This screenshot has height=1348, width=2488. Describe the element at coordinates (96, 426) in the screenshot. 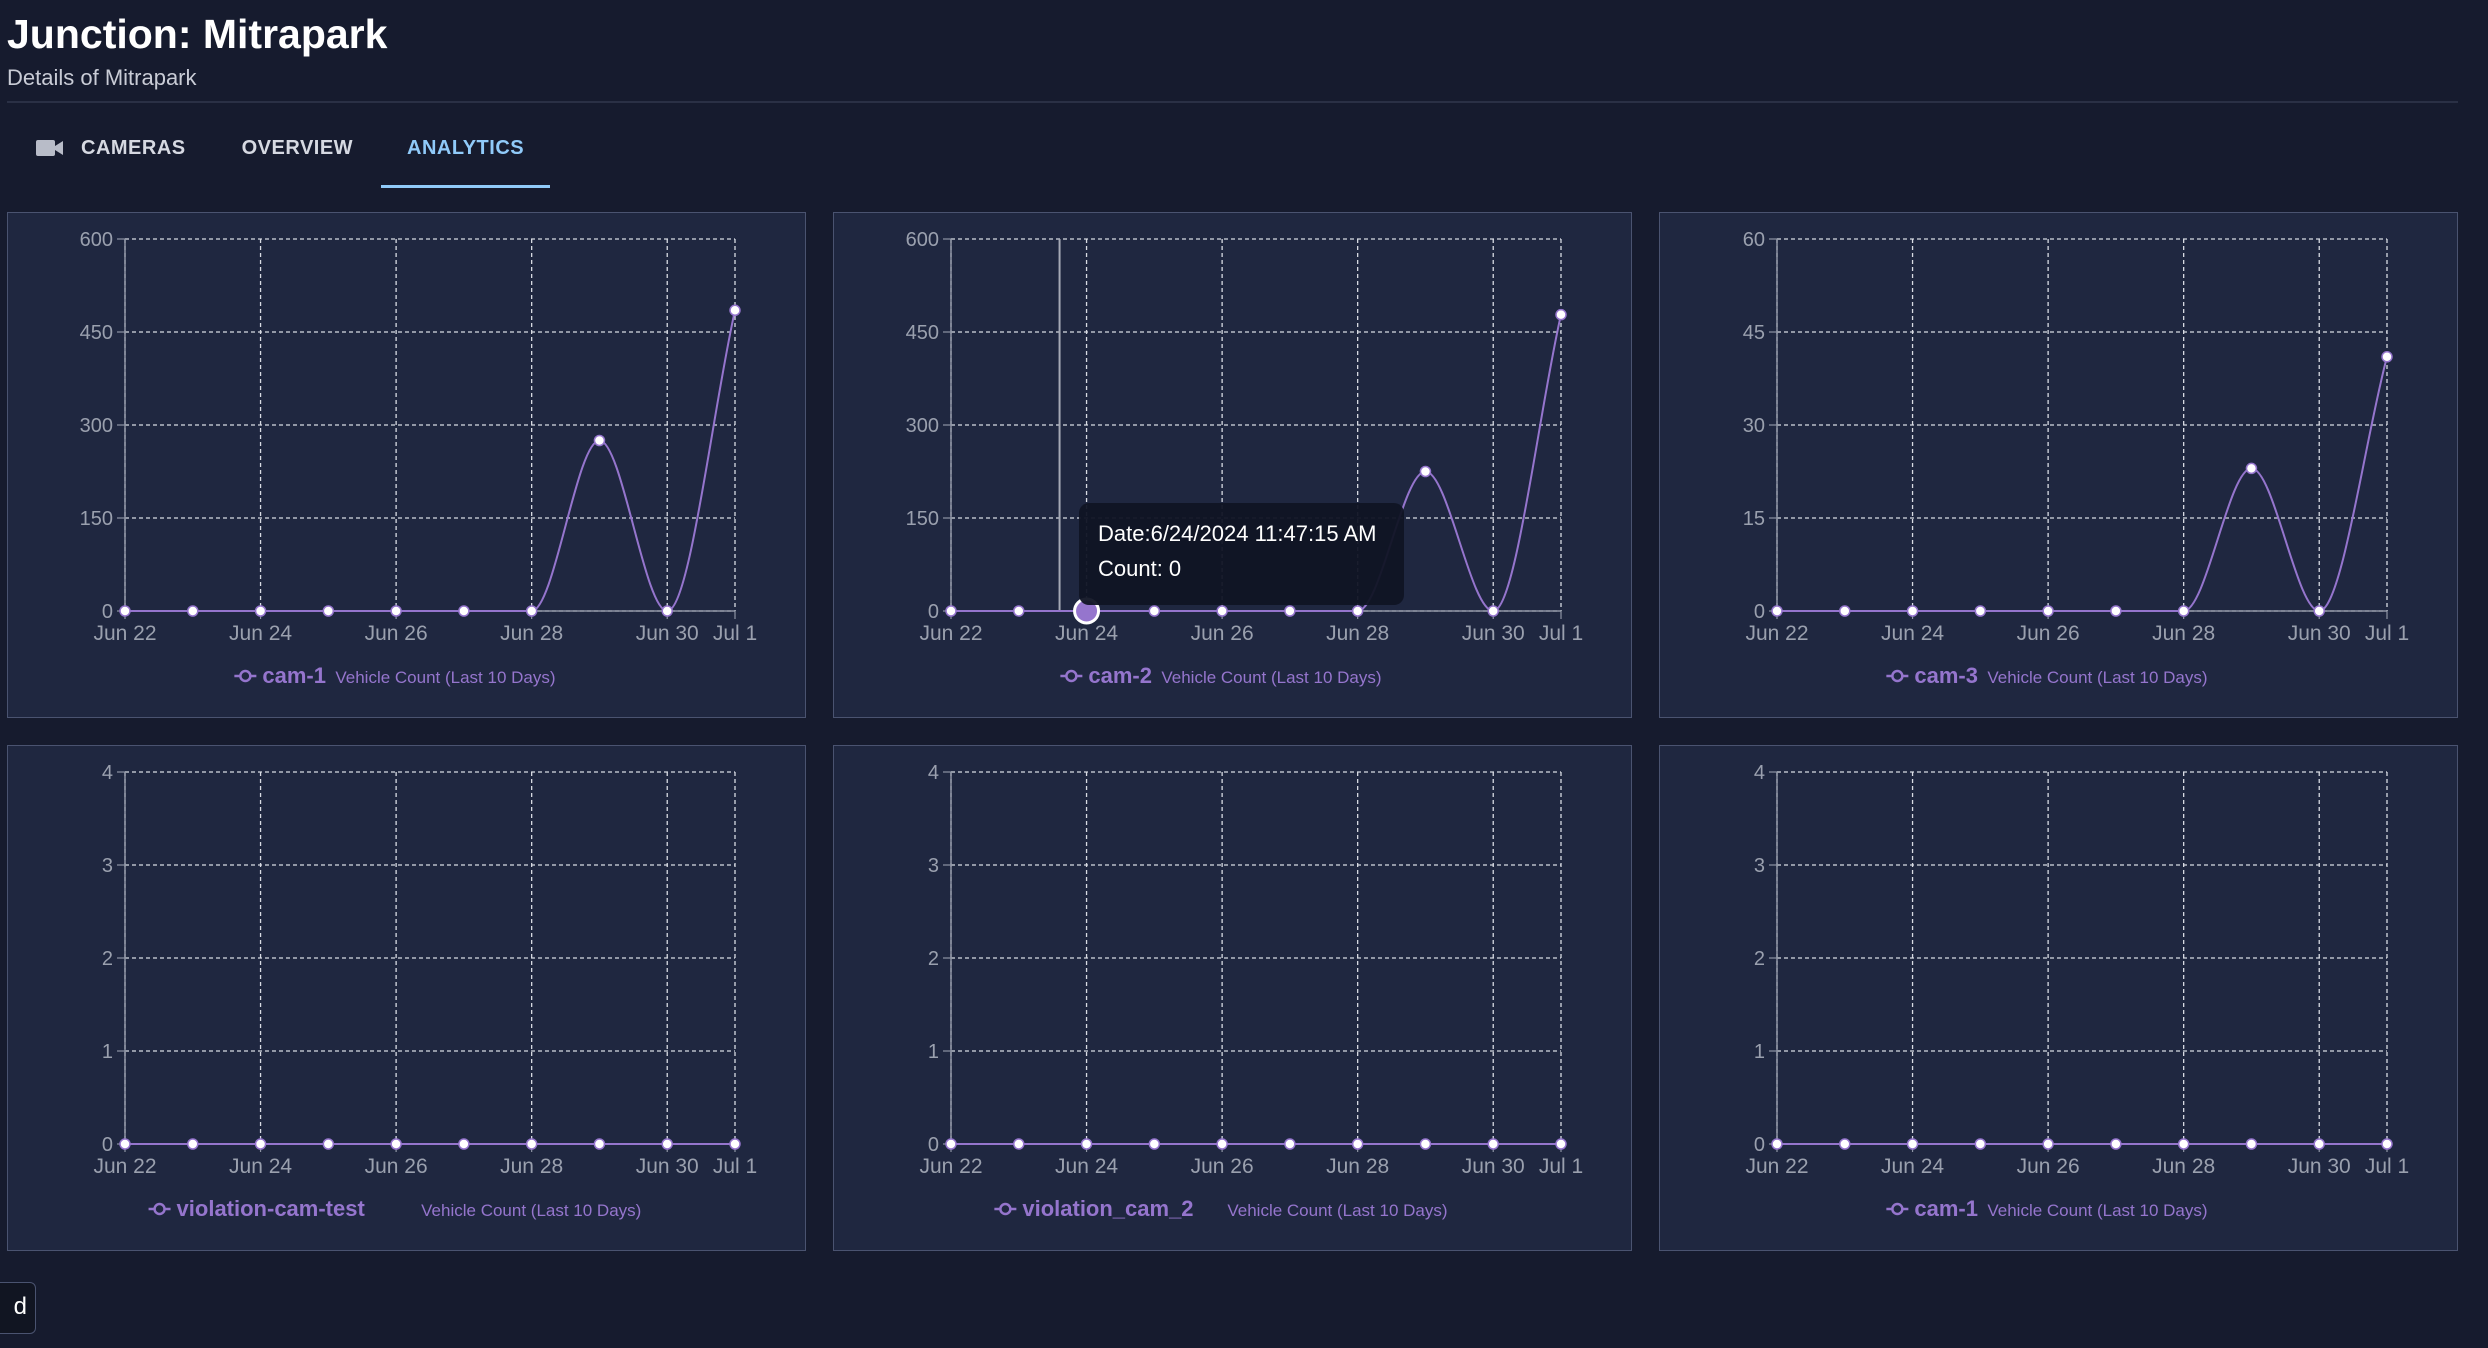

I see `y-tick-label: 300` at that location.